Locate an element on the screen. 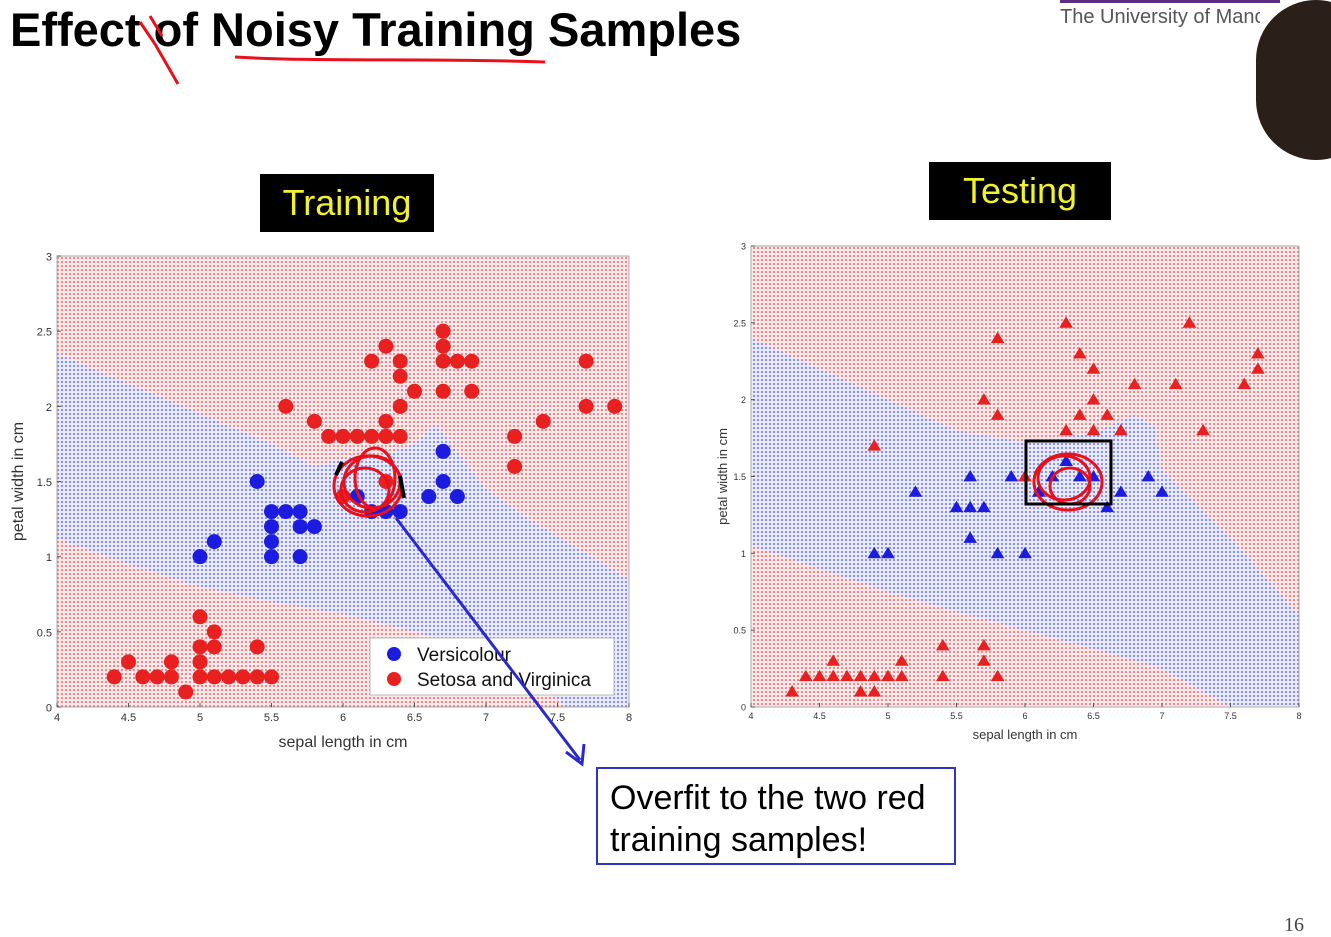  y-tick-label: 0.5 is located at coordinates (44, 633).